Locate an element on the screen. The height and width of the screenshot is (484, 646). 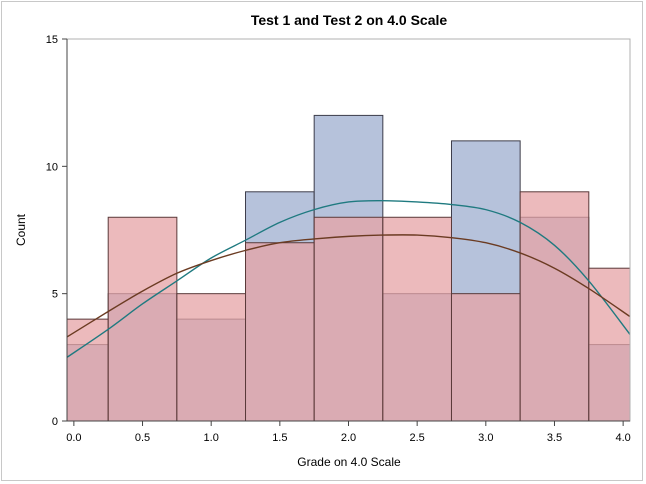
x-tick-label-2: 0.5 is located at coordinates (142, 438).